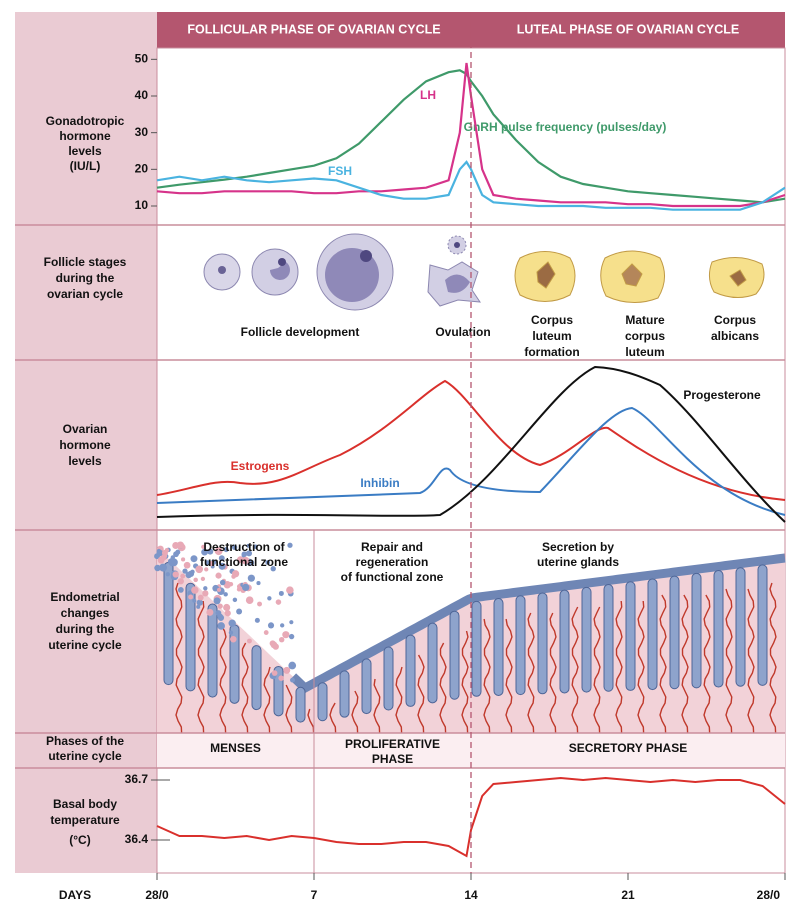  I want to click on curve-label: FSH, so click(340, 171).